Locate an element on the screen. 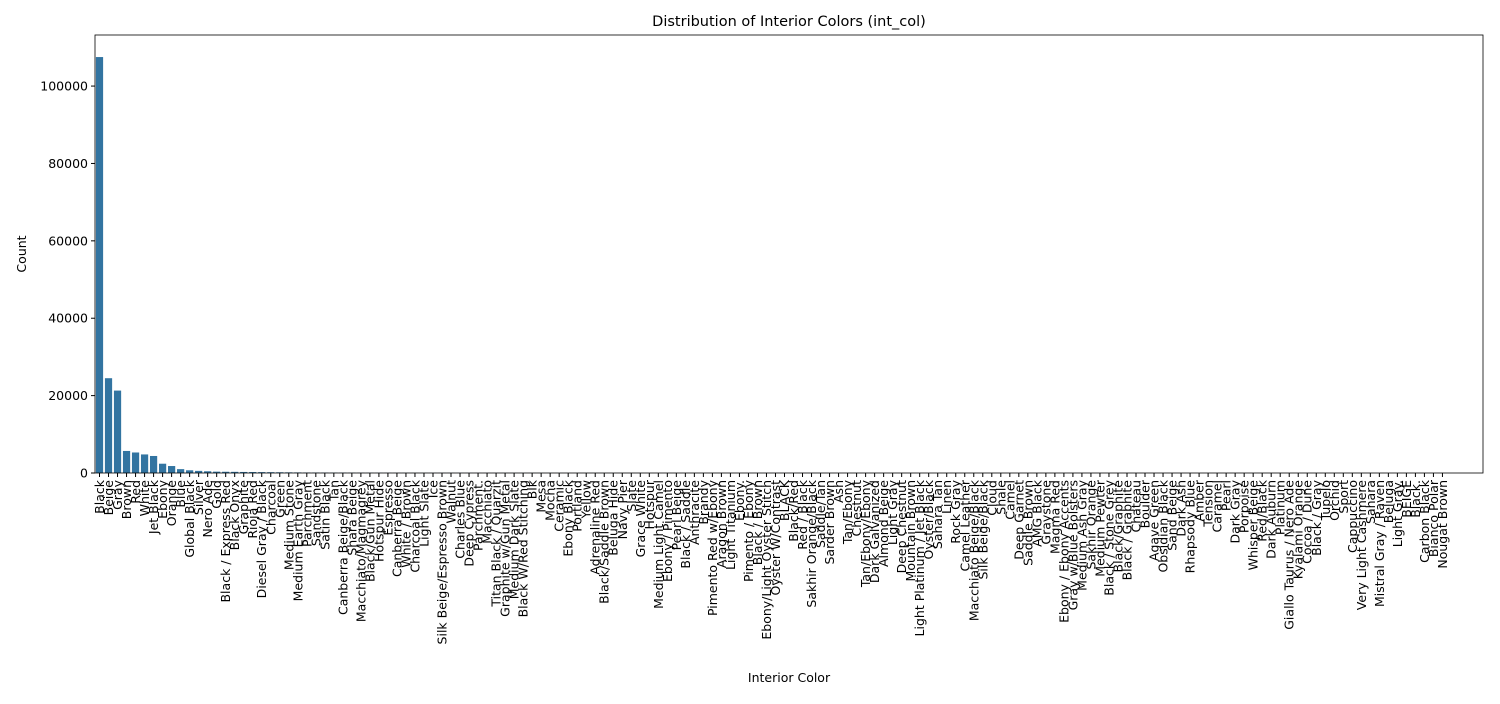 The image size is (1500, 704). x-tick-label: Black W/Red Stitching is located at coordinates (523, 548).